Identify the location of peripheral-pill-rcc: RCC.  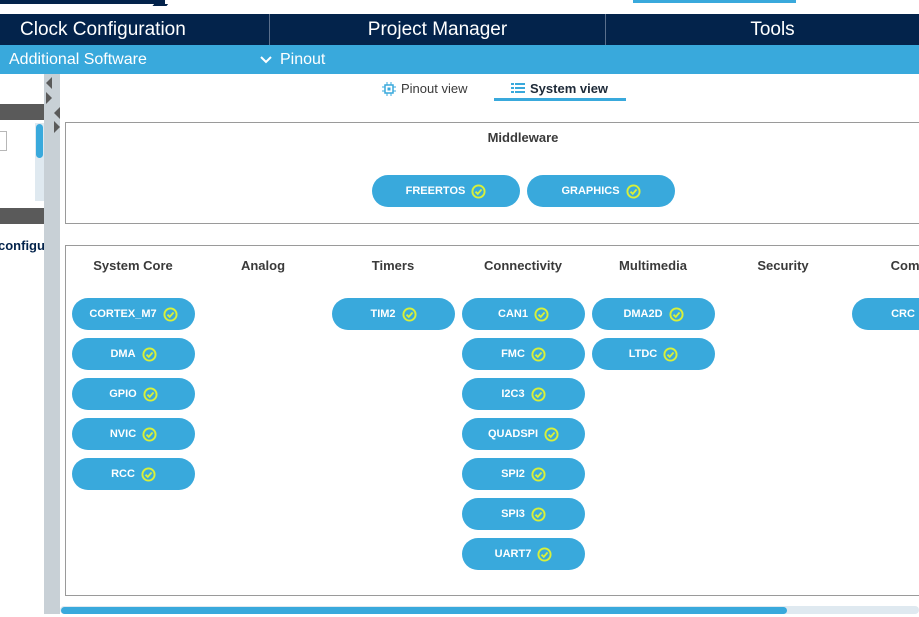
(133, 474).